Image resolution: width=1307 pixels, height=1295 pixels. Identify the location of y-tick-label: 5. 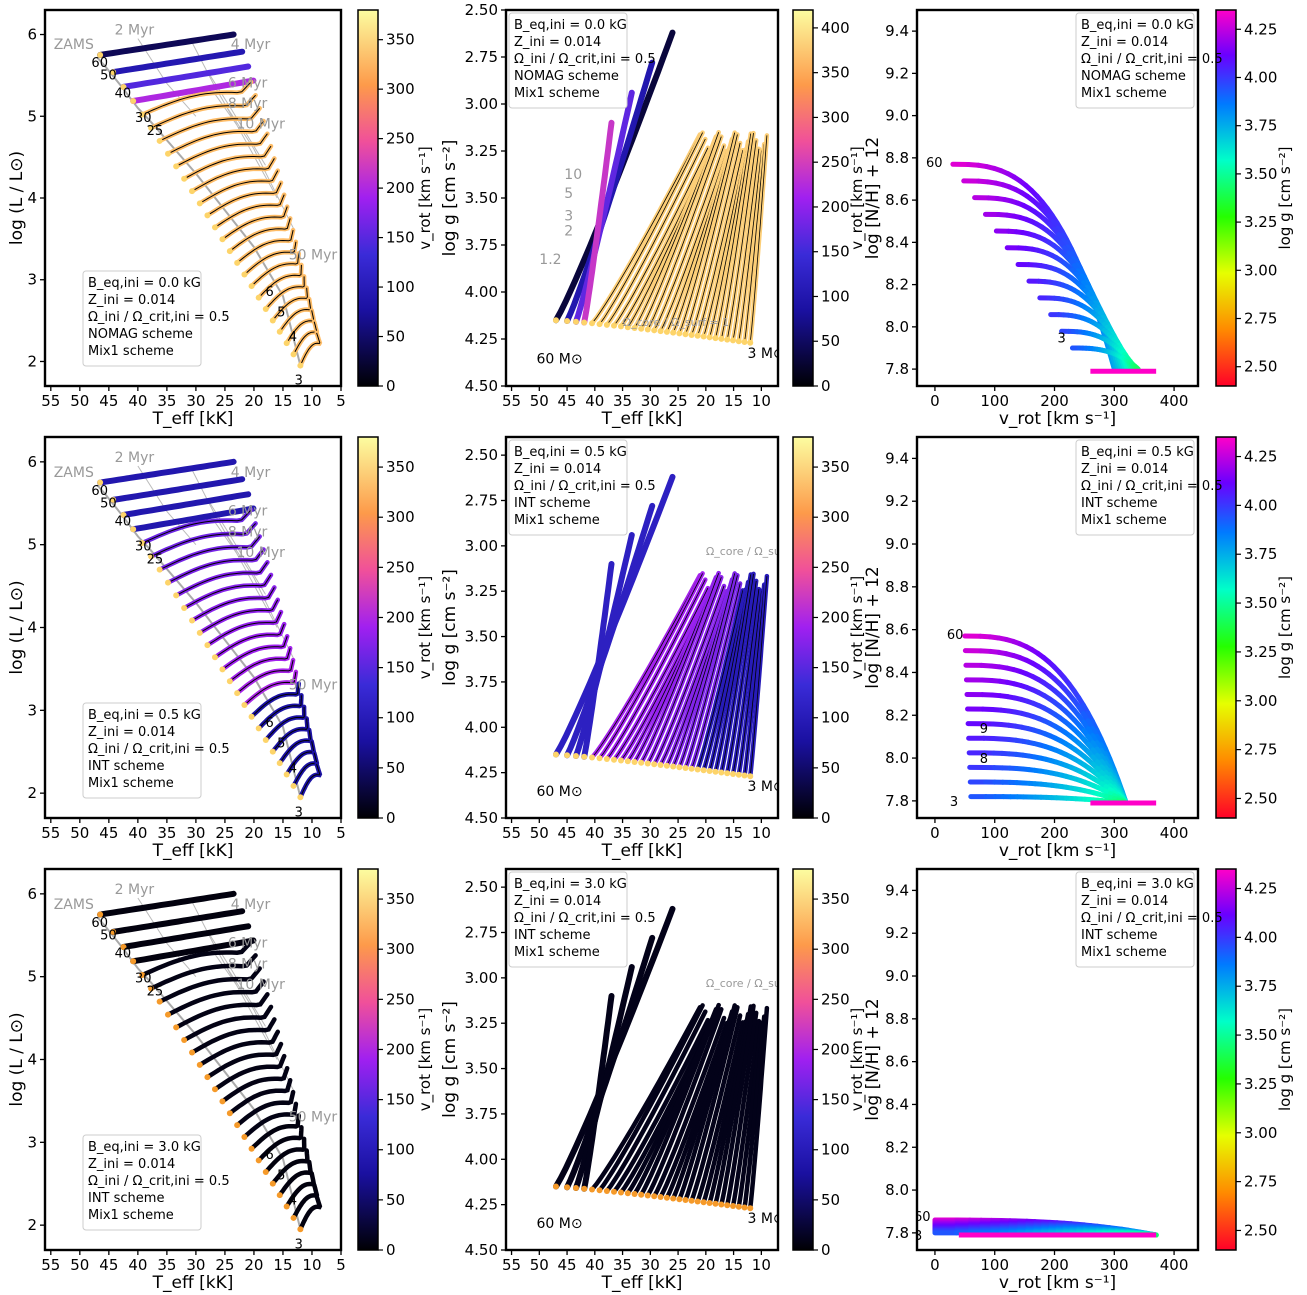
(32, 545).